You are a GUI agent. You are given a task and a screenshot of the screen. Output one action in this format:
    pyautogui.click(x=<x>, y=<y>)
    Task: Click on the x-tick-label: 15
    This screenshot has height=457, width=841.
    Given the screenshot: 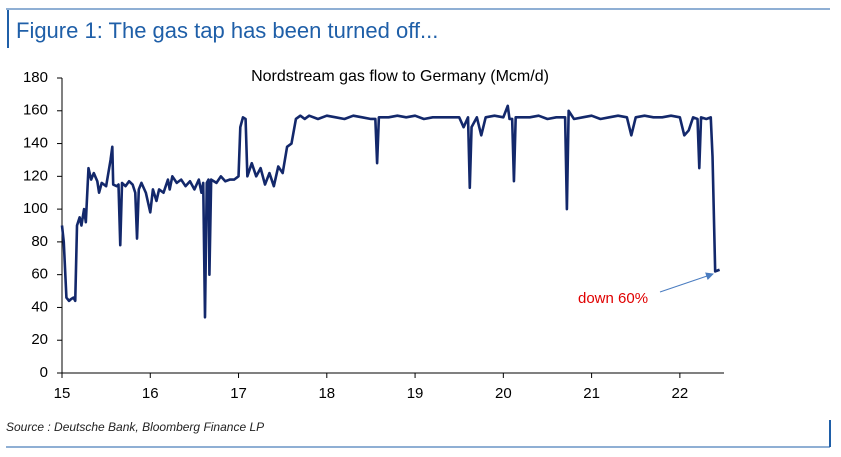 What is the action you would take?
    pyautogui.click(x=62, y=393)
    